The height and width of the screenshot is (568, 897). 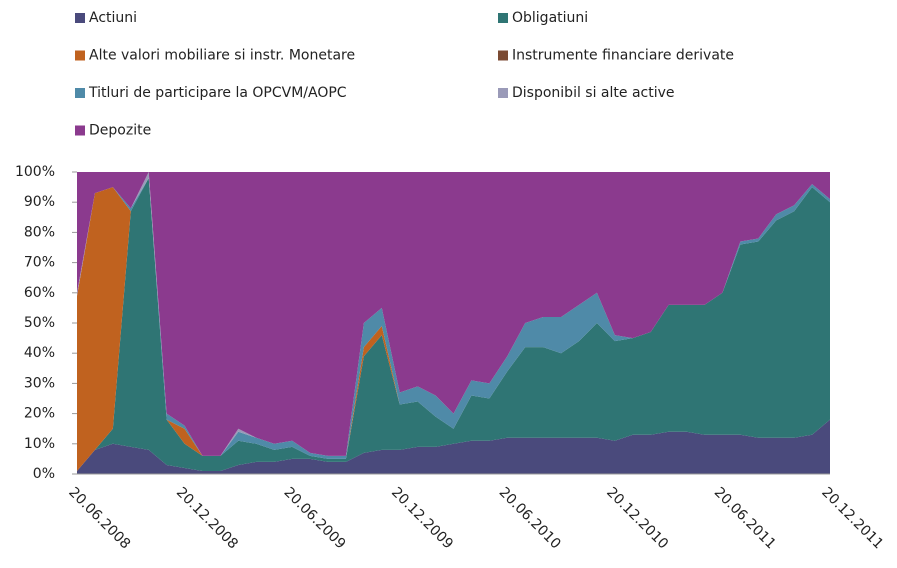 What do you see at coordinates (113, 18) in the screenshot?
I see `legend-label: Actiuni` at bounding box center [113, 18].